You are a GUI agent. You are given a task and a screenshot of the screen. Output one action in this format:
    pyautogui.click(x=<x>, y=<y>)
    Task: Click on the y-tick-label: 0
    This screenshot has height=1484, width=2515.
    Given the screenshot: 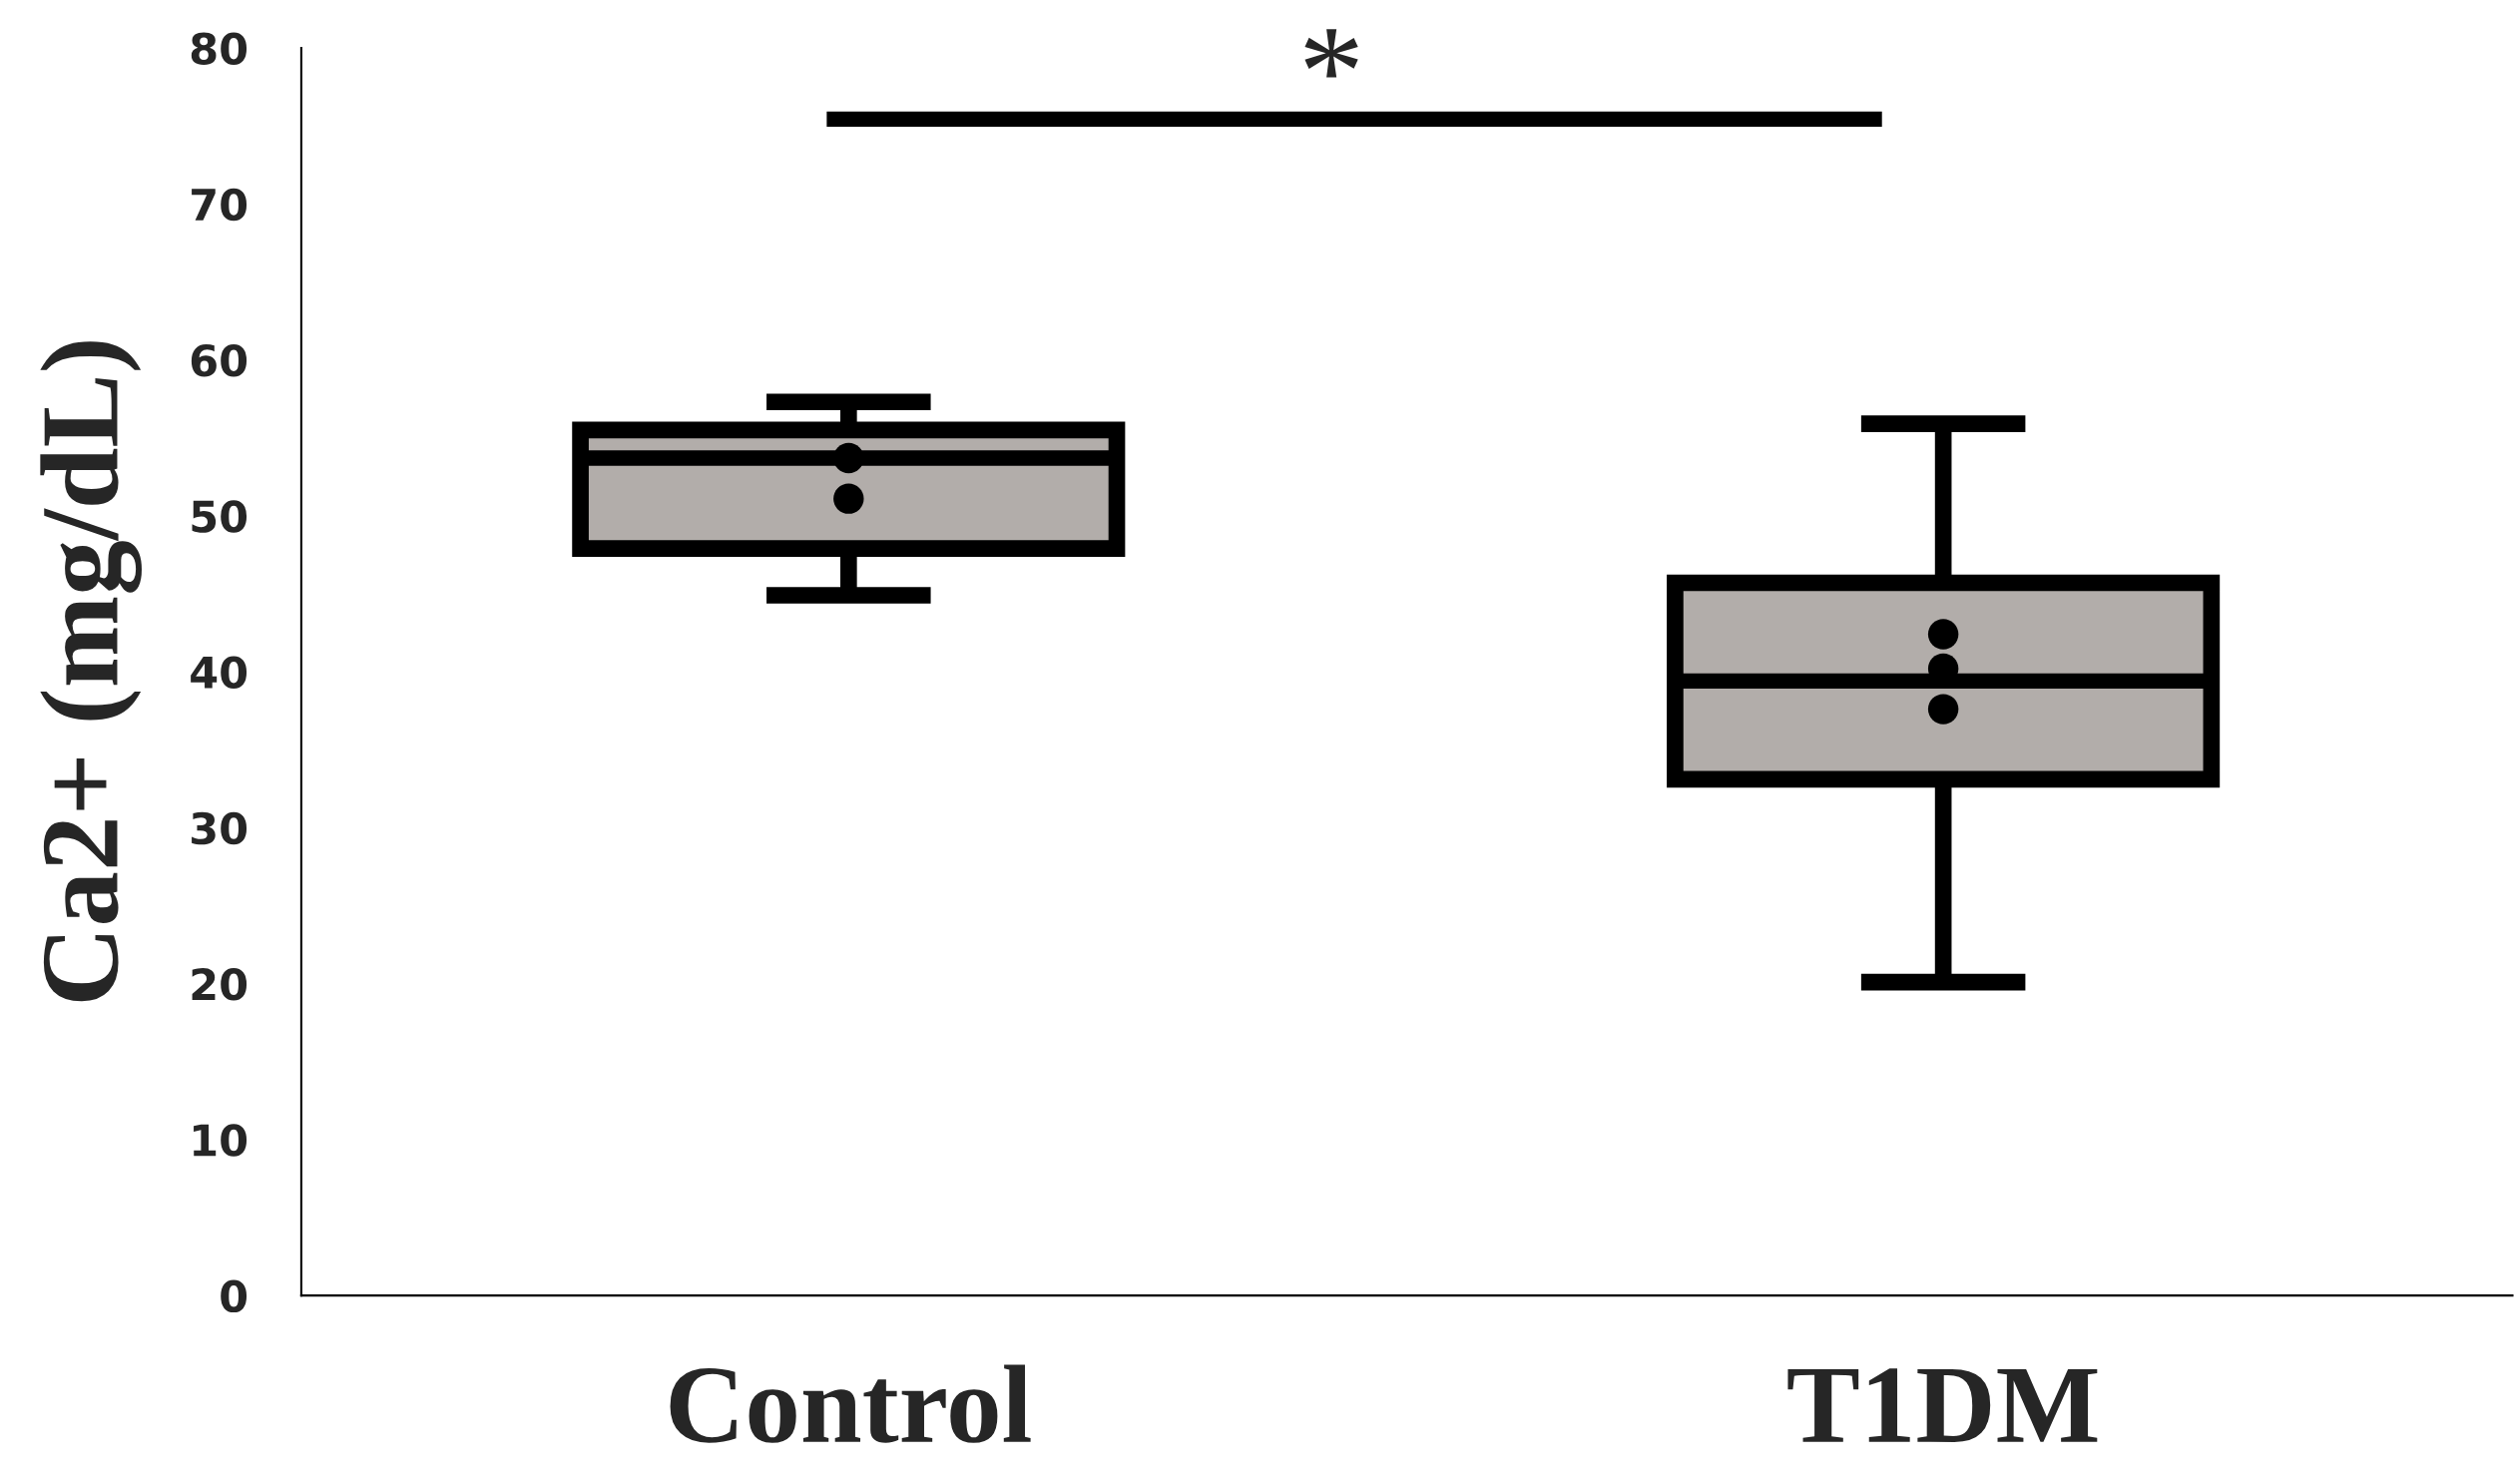 What is the action you would take?
    pyautogui.click(x=234, y=1296)
    